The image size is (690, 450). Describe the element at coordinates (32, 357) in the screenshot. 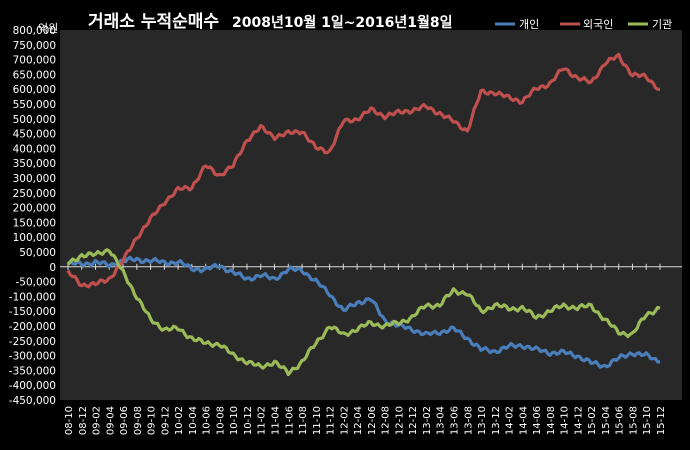

I see `y-tick-label: -300,000` at that location.